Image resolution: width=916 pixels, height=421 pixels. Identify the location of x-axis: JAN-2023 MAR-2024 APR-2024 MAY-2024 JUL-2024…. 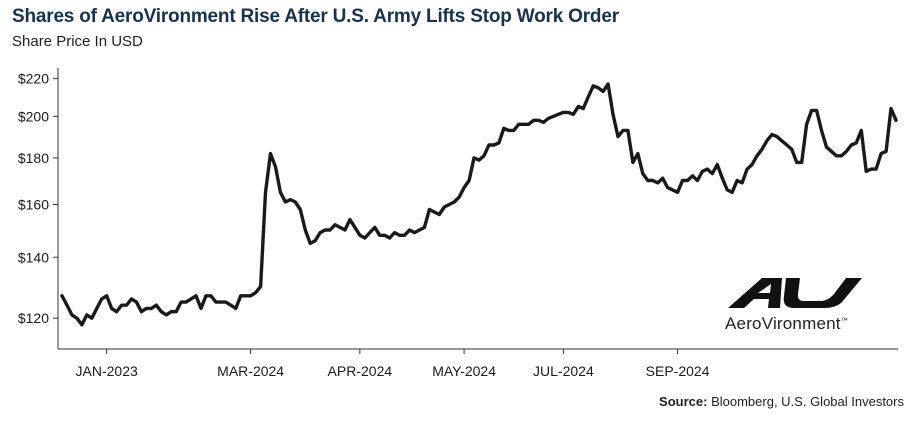
(478, 363).